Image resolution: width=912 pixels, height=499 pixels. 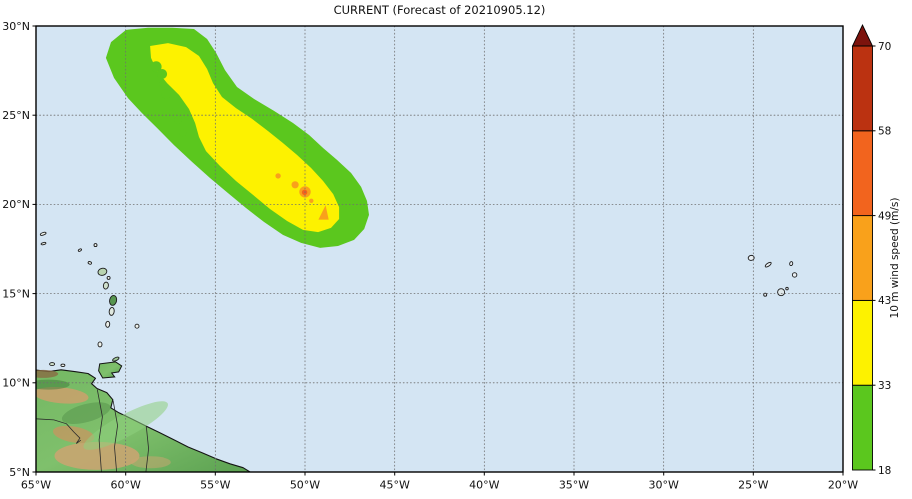 What do you see at coordinates (16, 204) in the screenshot?
I see `y-tick-label: 20°N` at bounding box center [16, 204].